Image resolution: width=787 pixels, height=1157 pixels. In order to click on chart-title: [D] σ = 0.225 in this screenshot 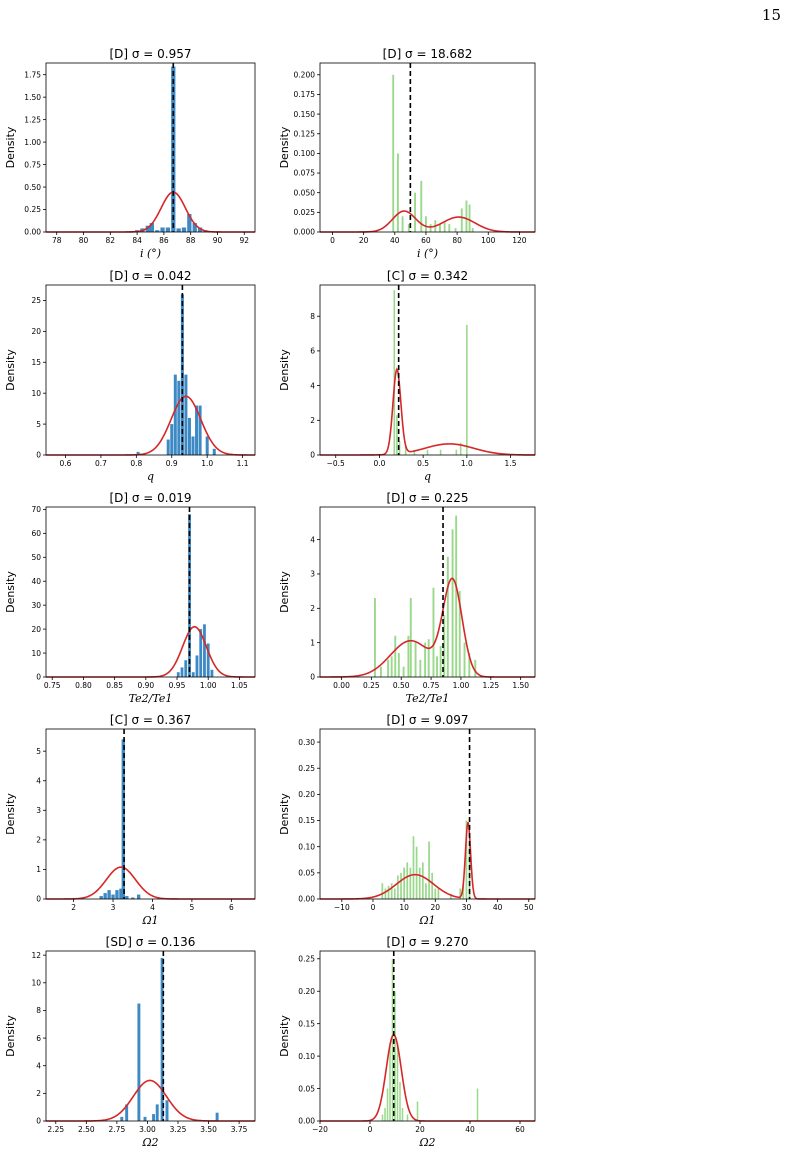, I will do `click(427, 498)`.